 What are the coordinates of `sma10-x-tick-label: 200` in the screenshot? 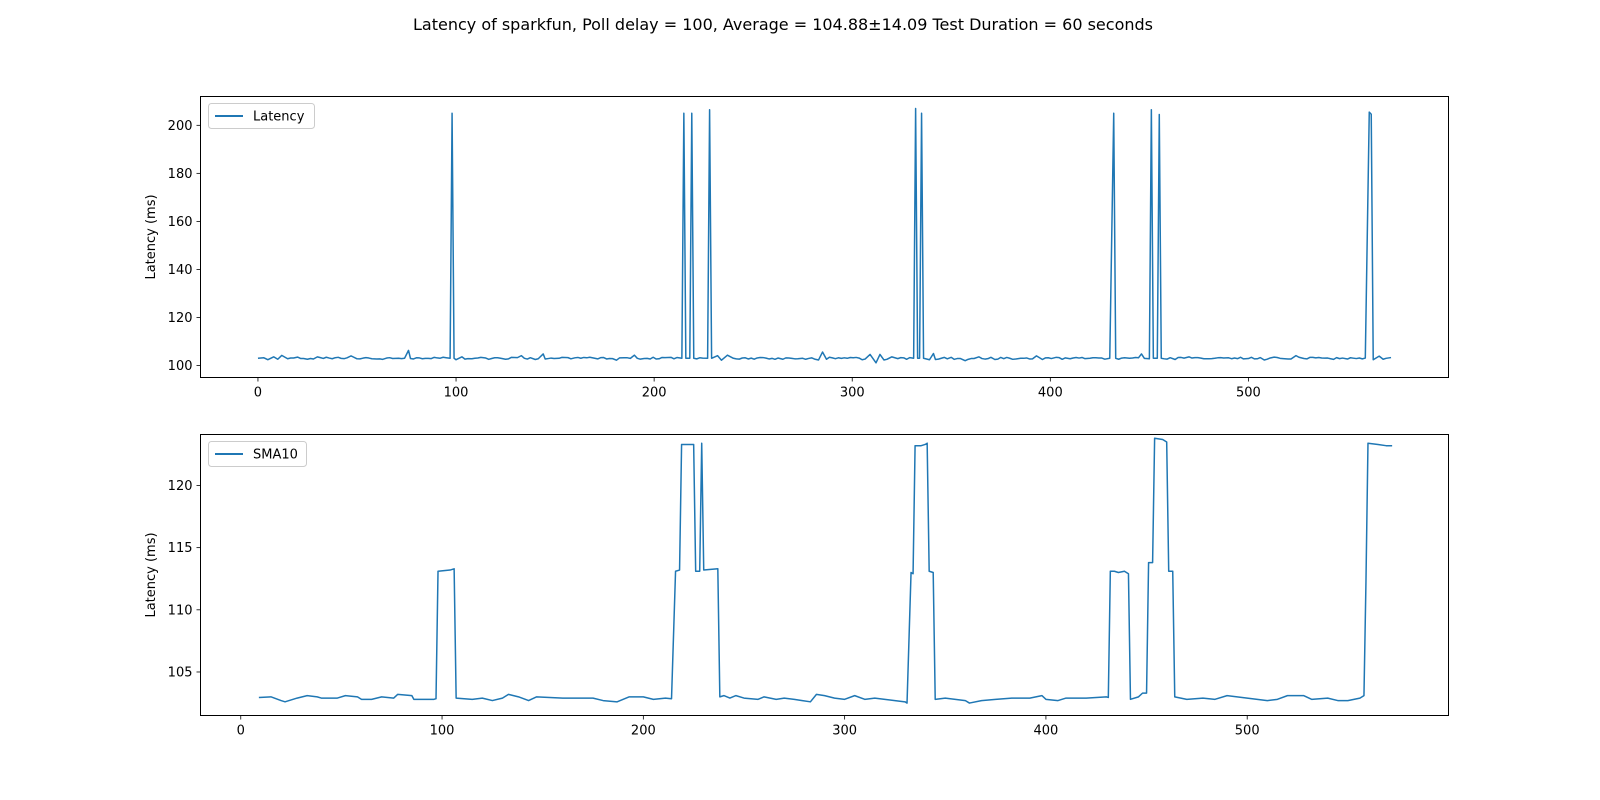 It's located at (643, 731).